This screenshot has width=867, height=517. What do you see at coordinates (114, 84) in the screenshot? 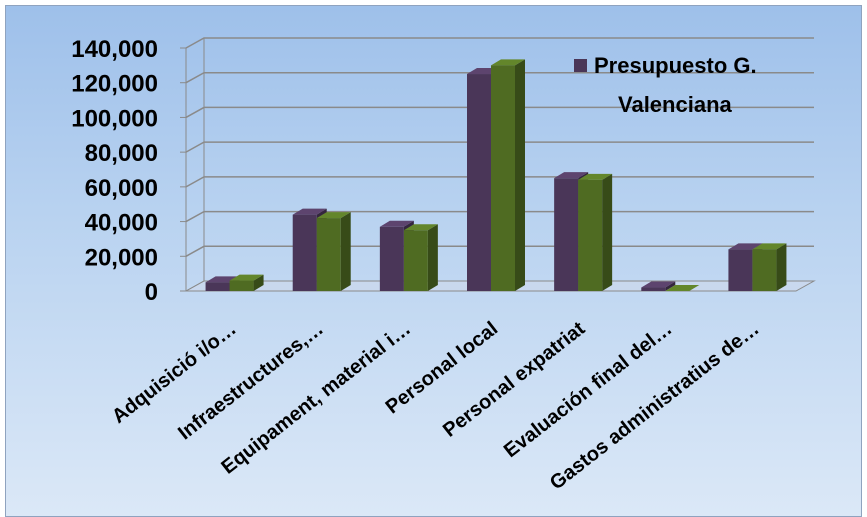
I see `y-tick-label: 120,000` at bounding box center [114, 84].